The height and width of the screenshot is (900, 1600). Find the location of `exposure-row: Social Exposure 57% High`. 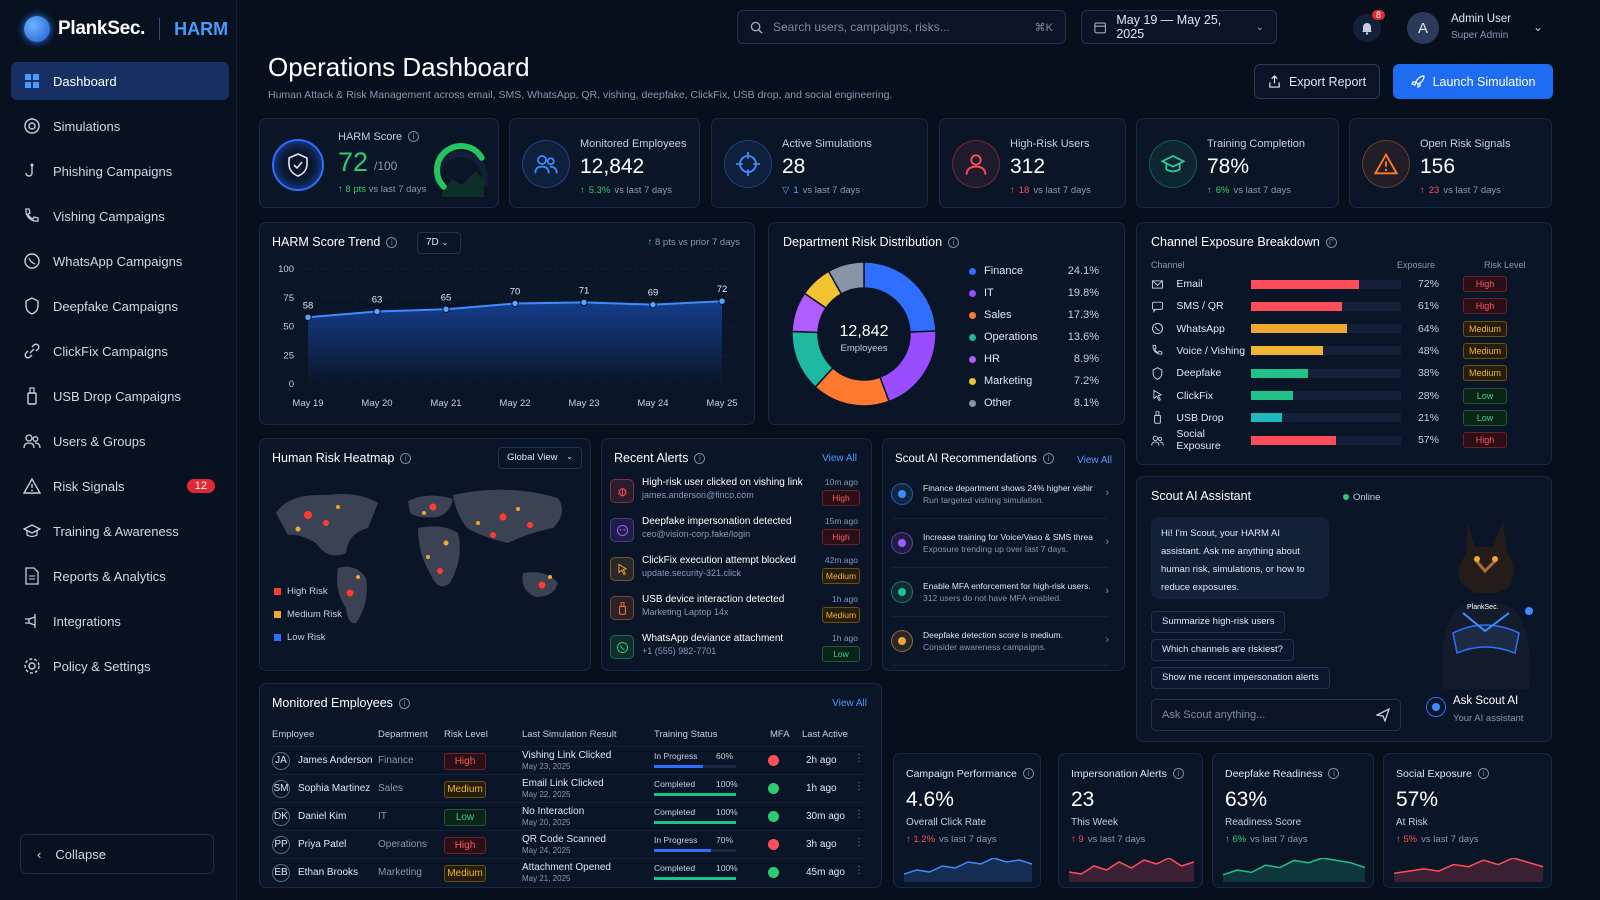

exposure-row: Social Exposure 57% High is located at coordinates (1329, 440).